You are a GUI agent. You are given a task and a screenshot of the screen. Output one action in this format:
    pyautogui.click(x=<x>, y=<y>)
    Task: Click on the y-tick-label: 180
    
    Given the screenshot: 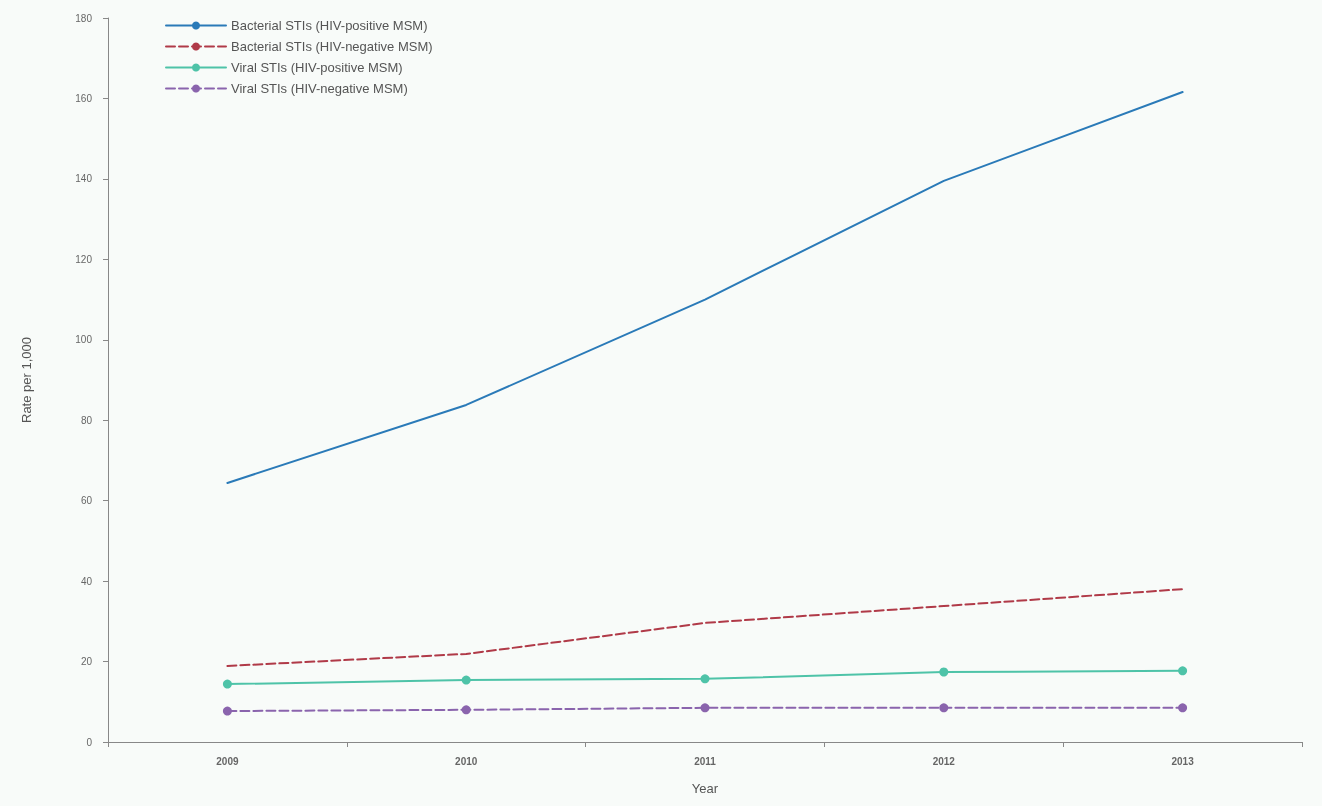 What is the action you would take?
    pyautogui.click(x=84, y=18)
    